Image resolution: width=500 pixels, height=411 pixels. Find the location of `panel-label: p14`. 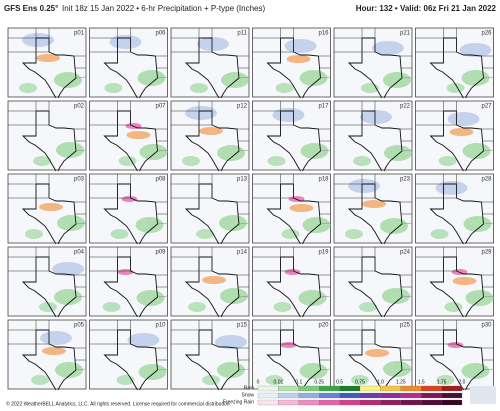

panel-label: p14 is located at coordinates (242, 253).